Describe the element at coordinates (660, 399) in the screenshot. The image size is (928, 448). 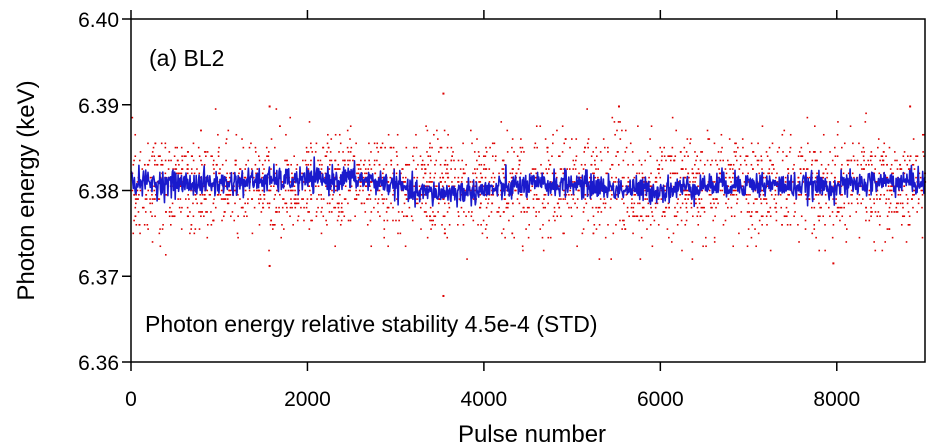
I see `x-tick-label: 6000` at that location.